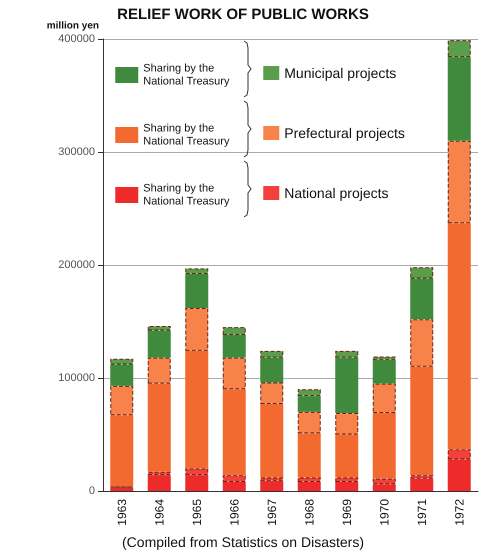 The width and height of the screenshot is (486, 553). What do you see at coordinates (76, 378) in the screenshot?
I see `y-tick-label: 100000` at bounding box center [76, 378].